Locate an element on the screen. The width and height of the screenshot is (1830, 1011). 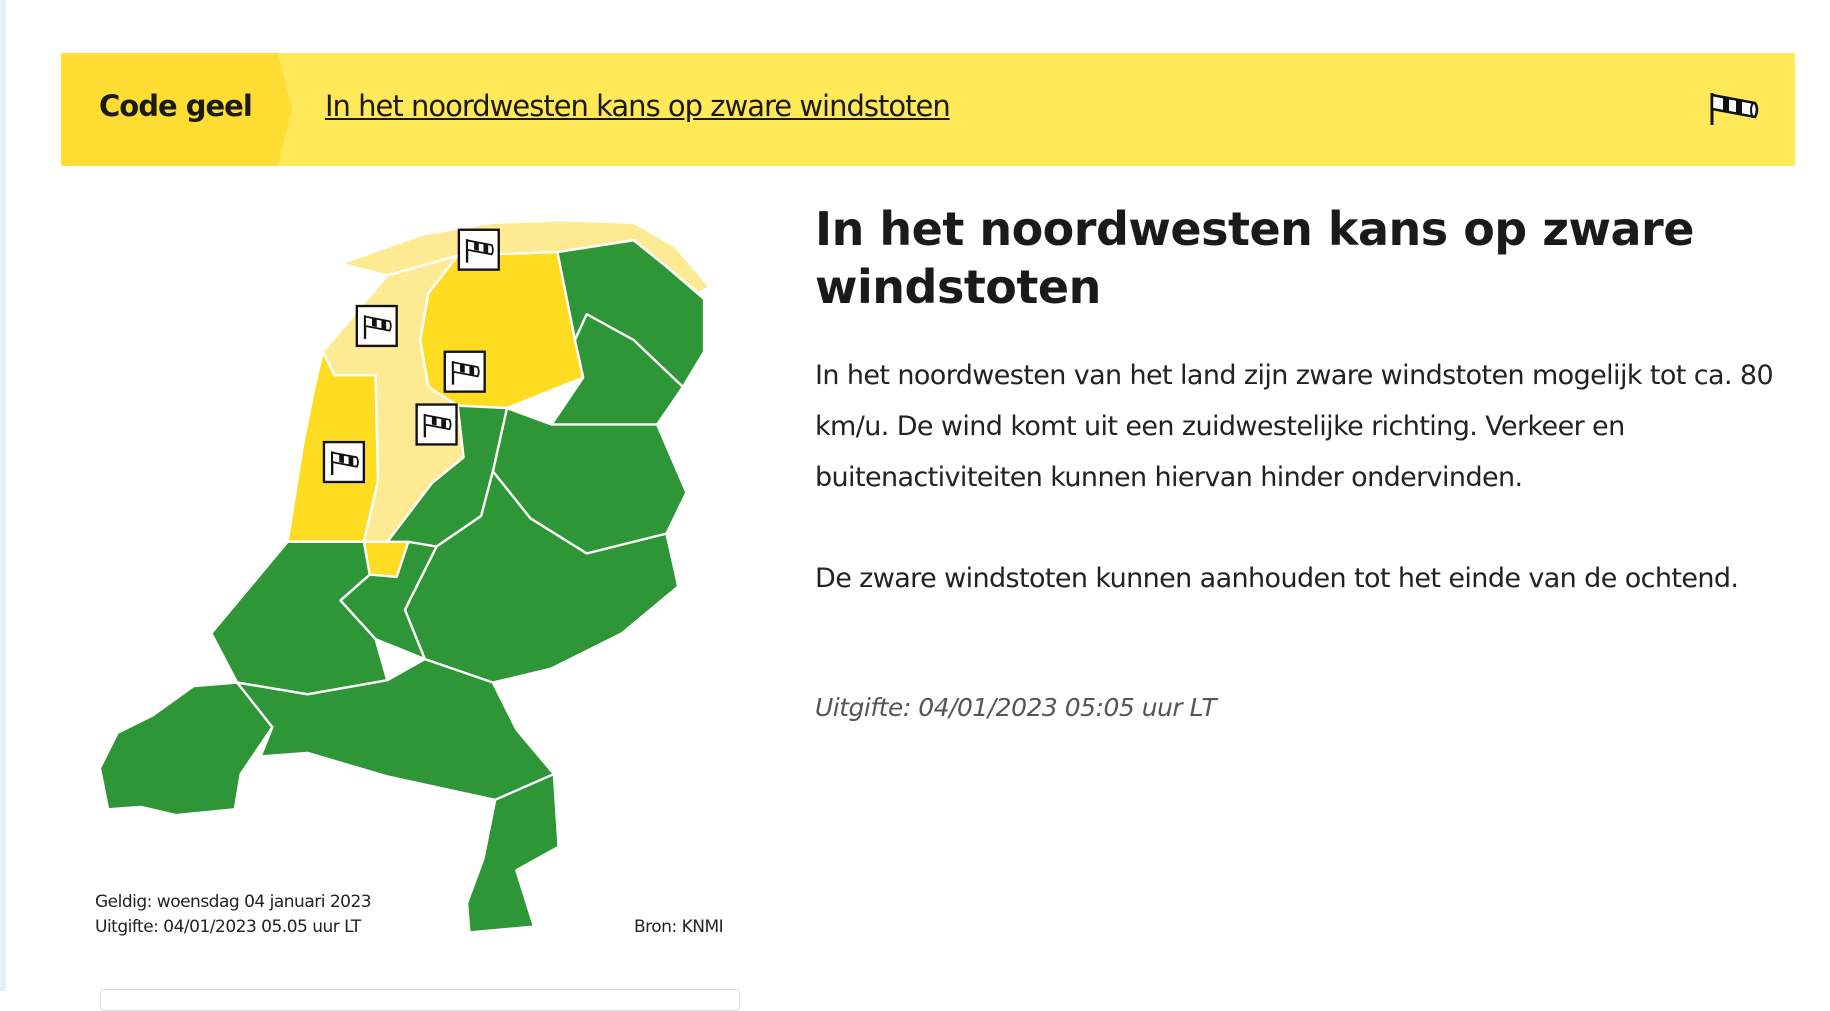
warning-level-badge: Code geel is located at coordinates (176, 109).